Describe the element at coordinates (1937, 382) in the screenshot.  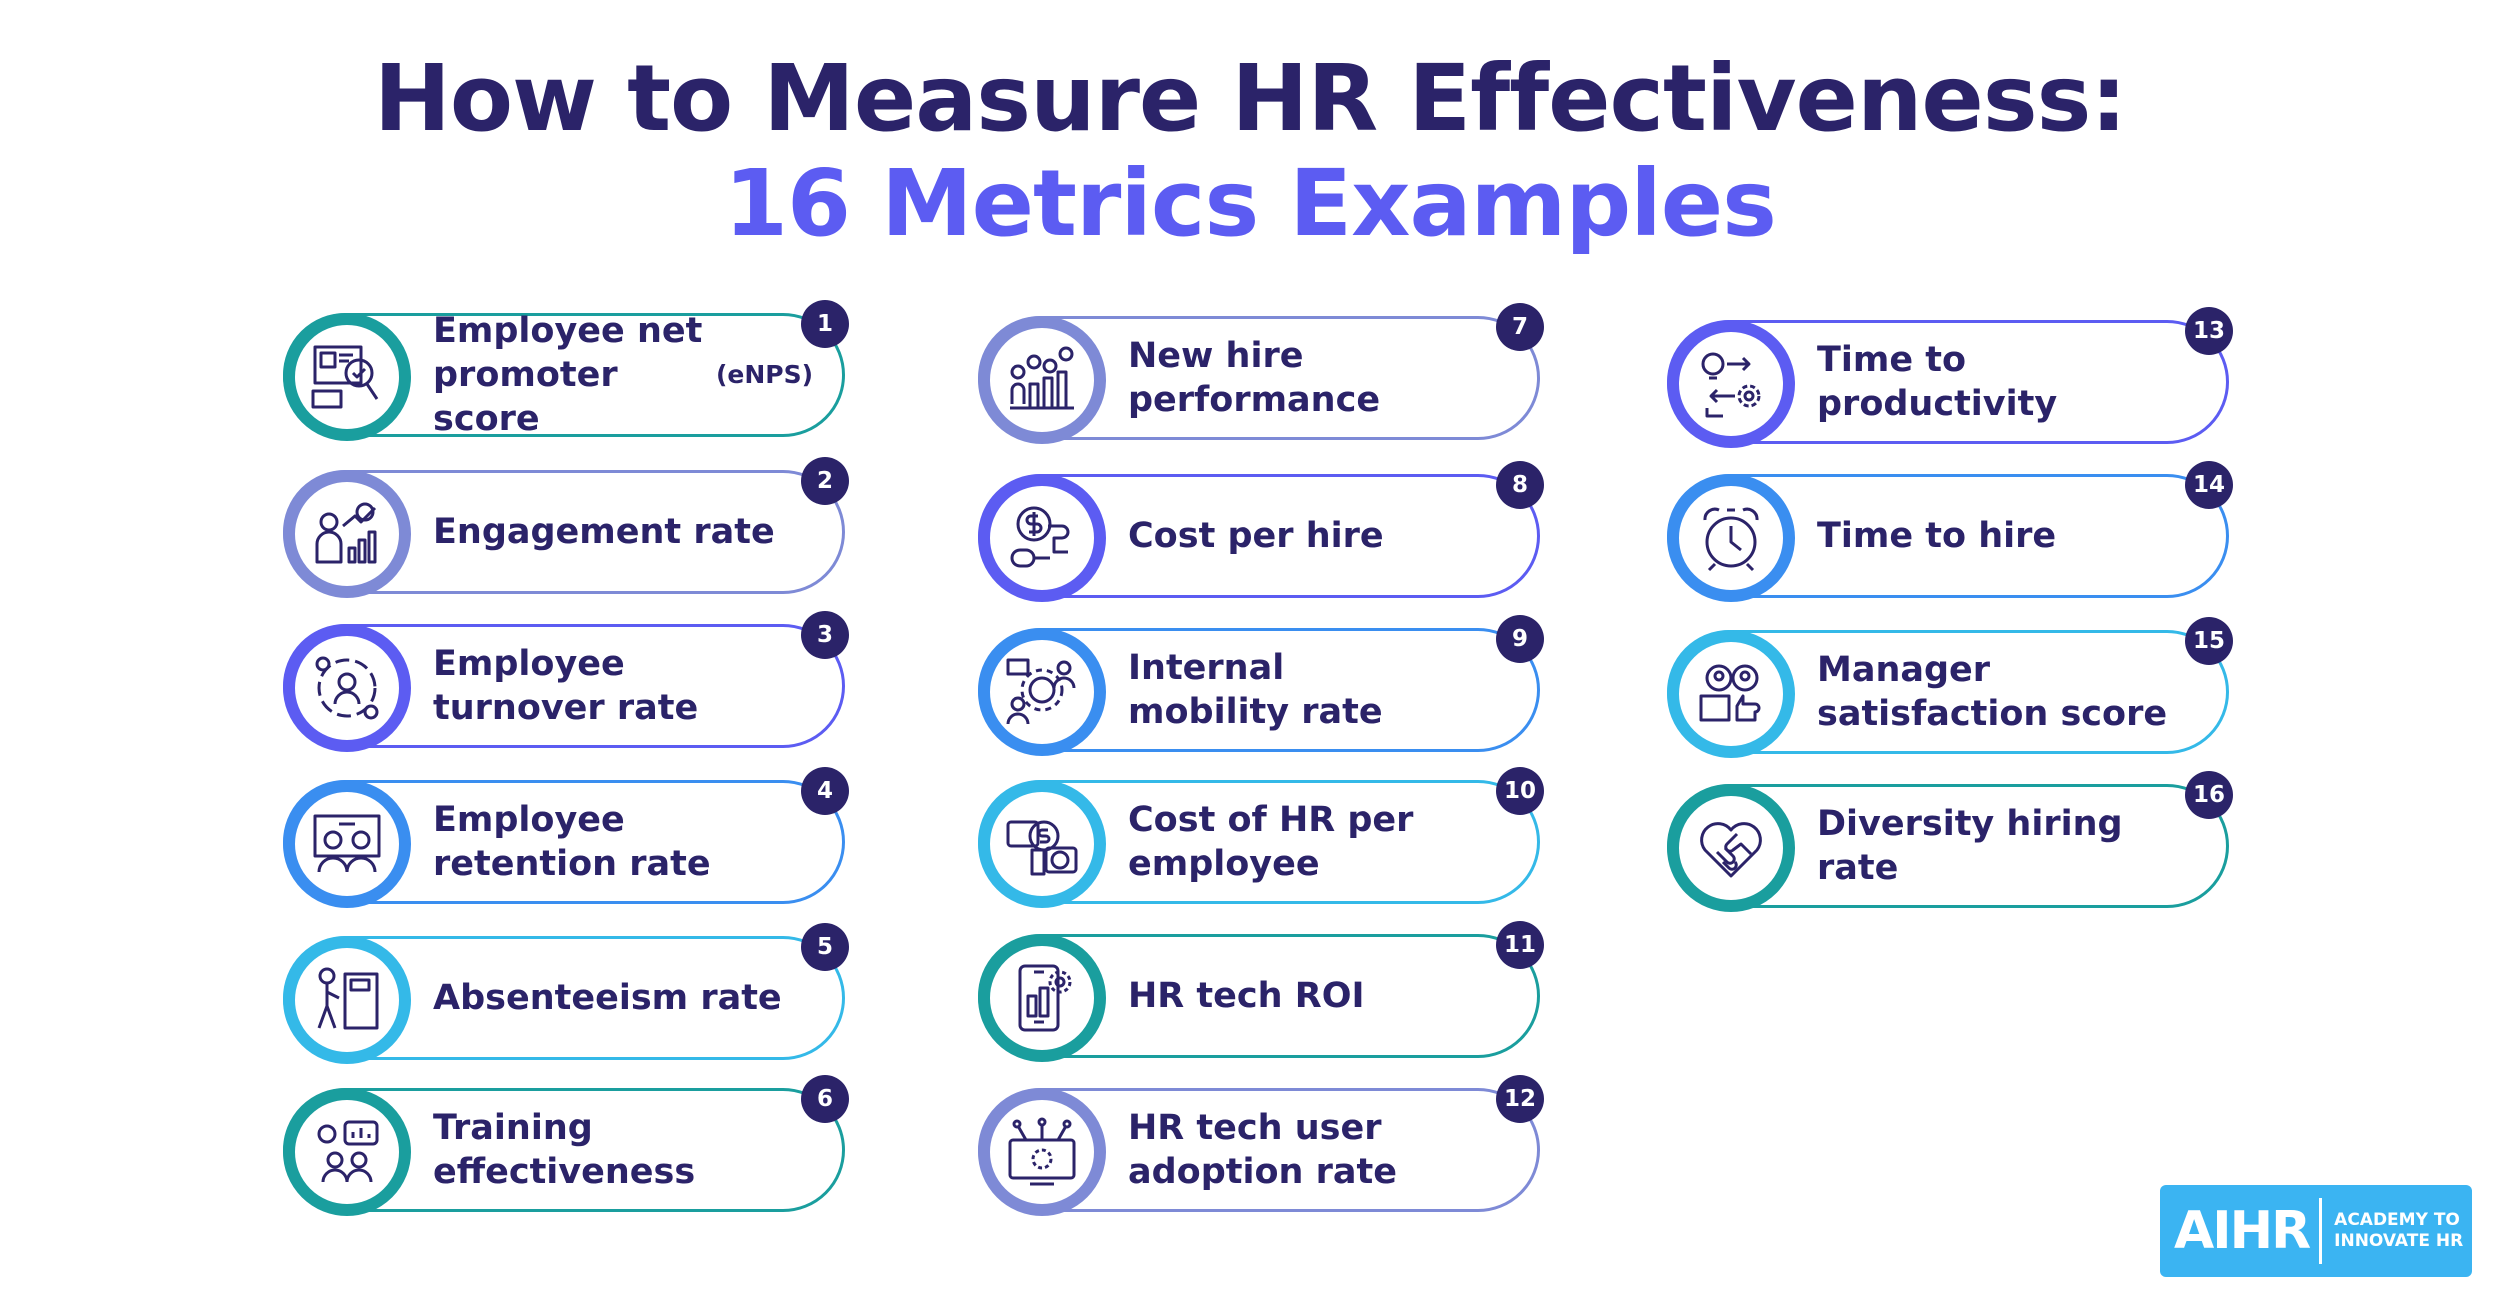
I see `metric-label: Time to productivity` at that location.